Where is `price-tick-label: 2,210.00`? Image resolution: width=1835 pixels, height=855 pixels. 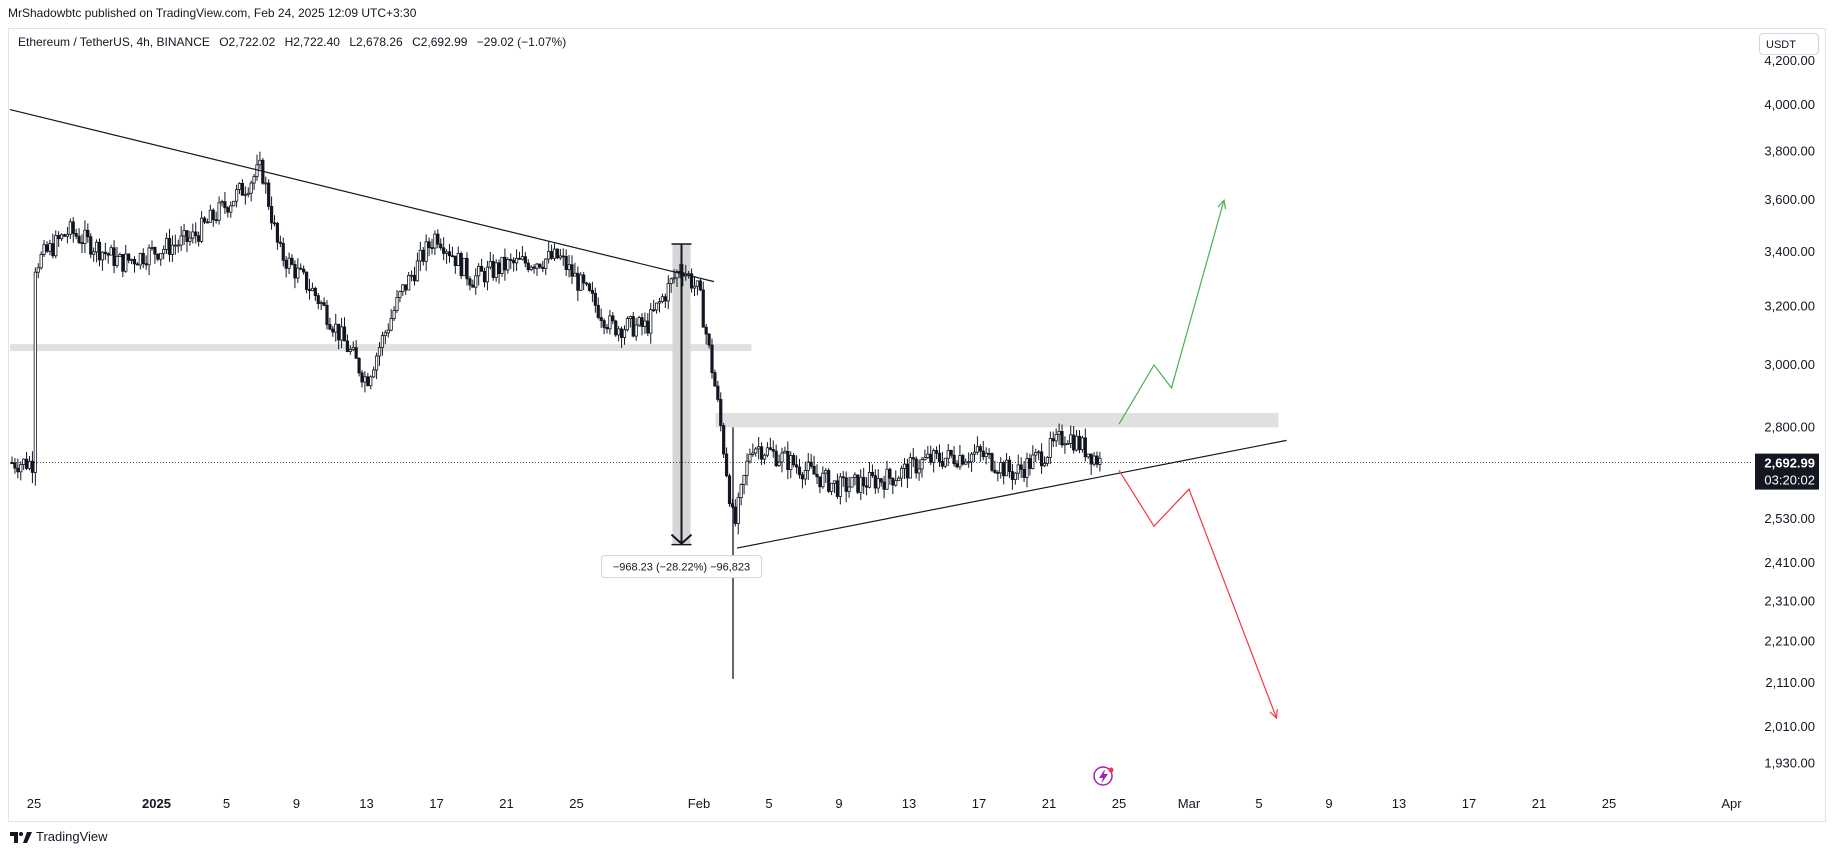
price-tick-label: 2,210.00 is located at coordinates (1789, 640).